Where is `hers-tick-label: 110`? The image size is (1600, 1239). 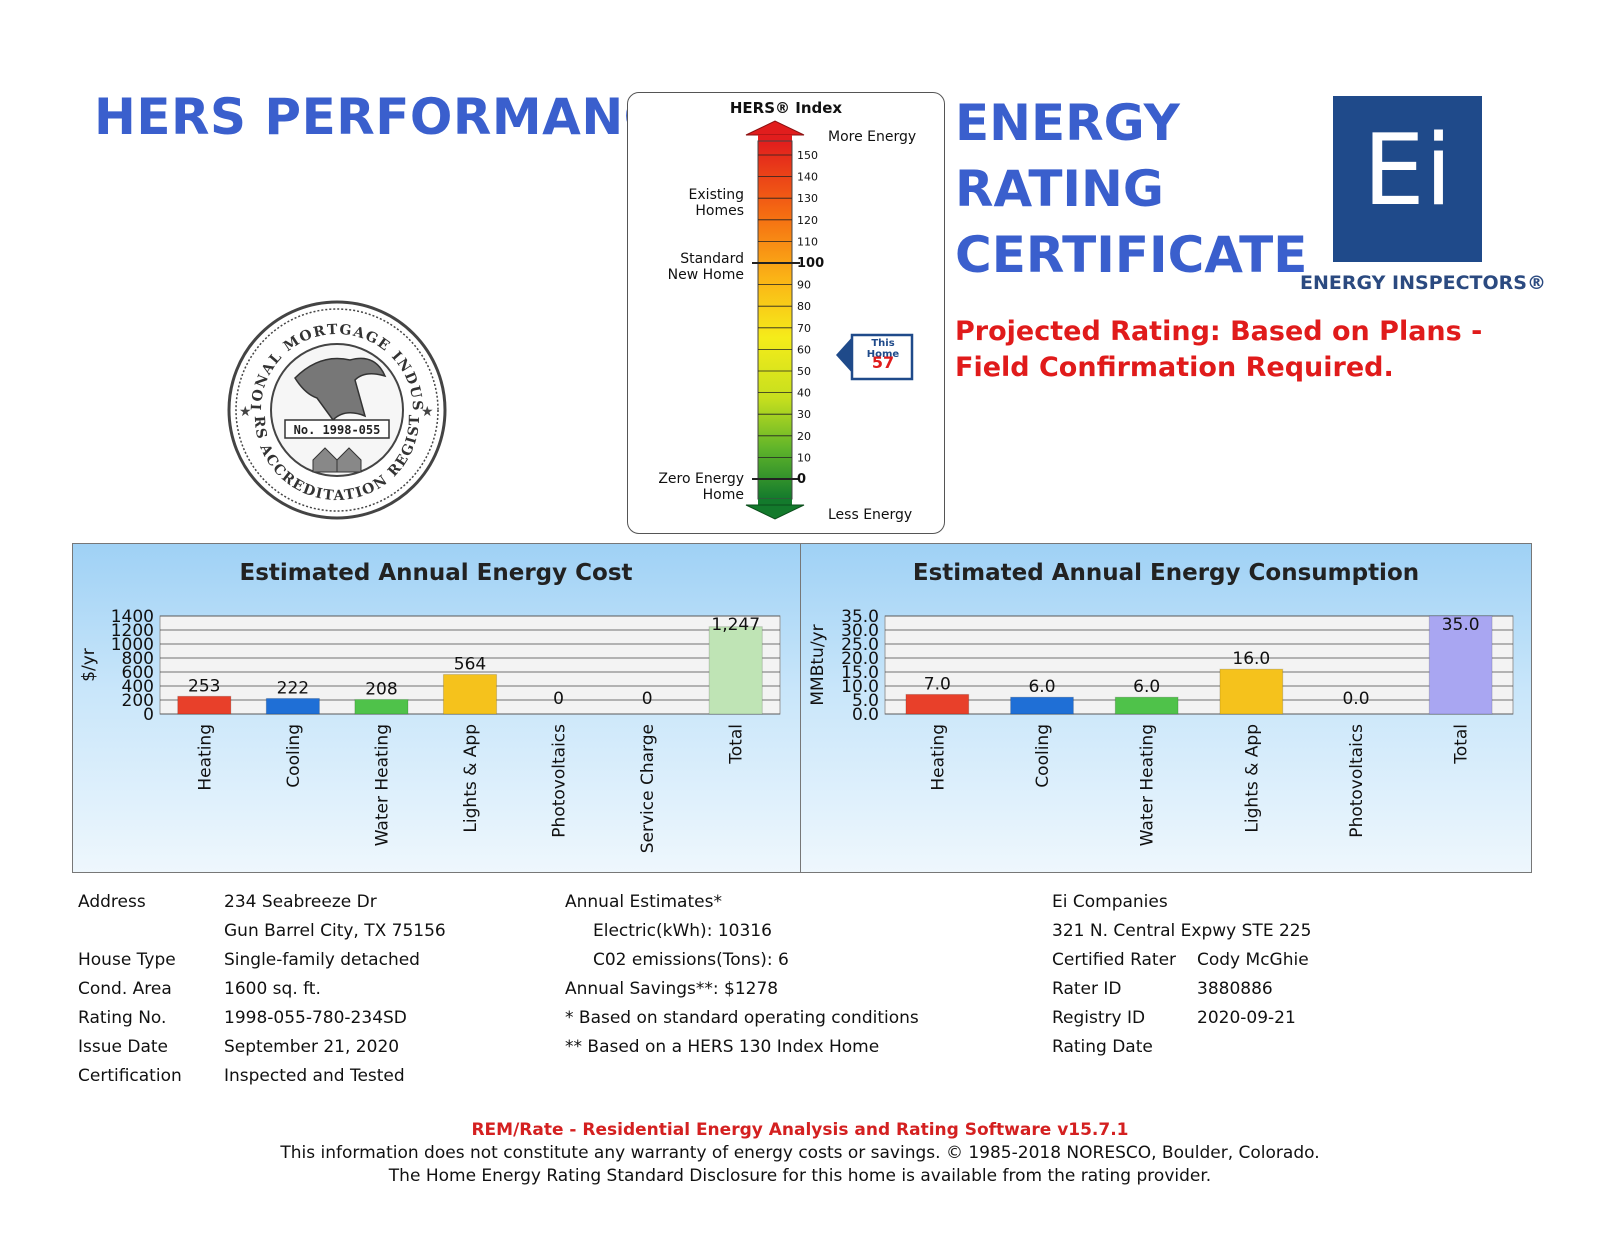 hers-tick-label: 110 is located at coordinates (807, 241).